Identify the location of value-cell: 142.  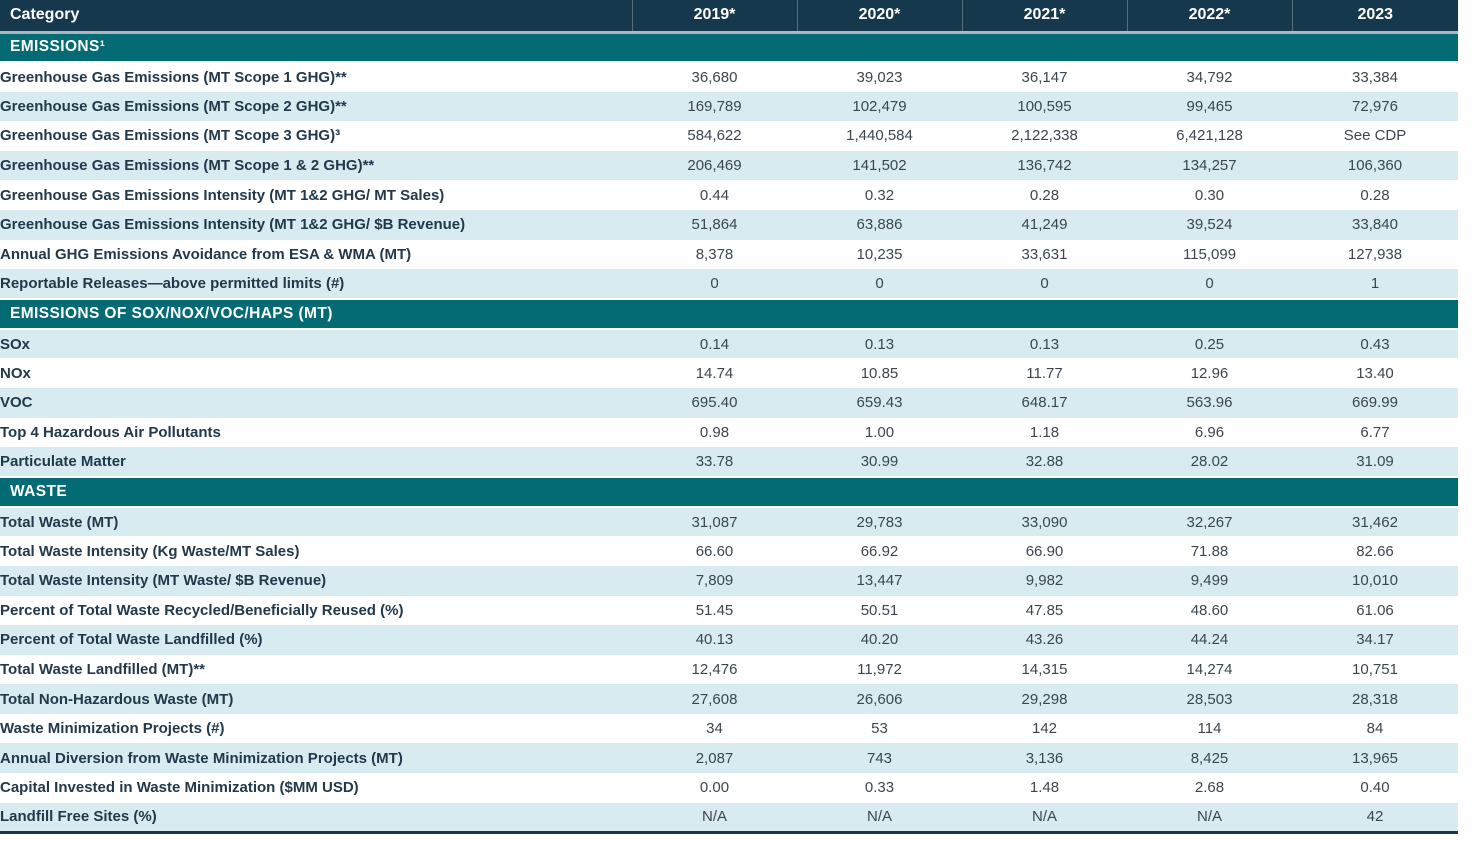
(1044, 729).